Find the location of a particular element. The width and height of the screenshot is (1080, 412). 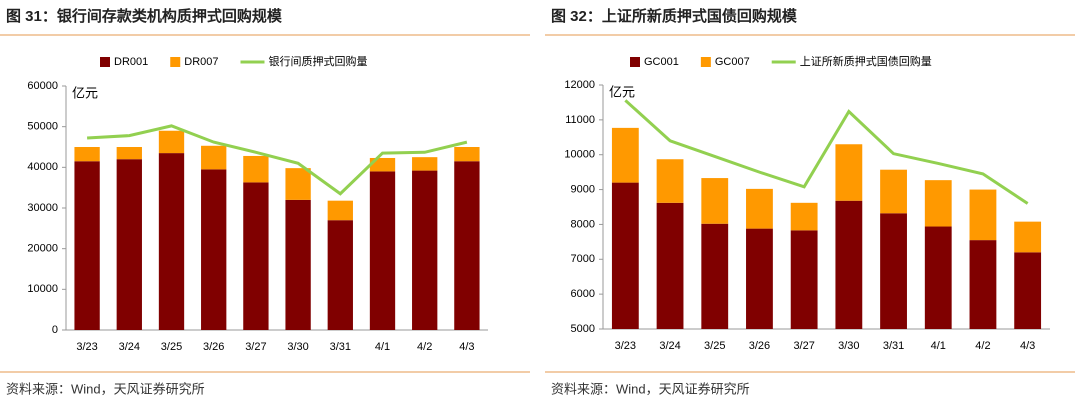

y-tick-label: 8000 is located at coordinates (583, 224).